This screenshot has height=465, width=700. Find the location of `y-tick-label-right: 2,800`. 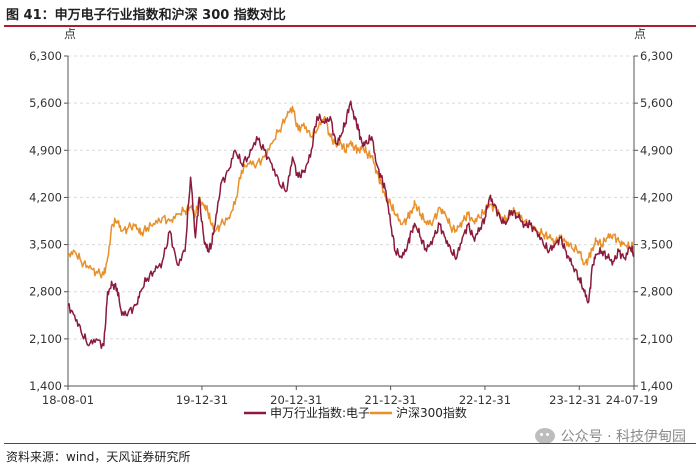

y-tick-label-right: 2,800 is located at coordinates (656, 292).